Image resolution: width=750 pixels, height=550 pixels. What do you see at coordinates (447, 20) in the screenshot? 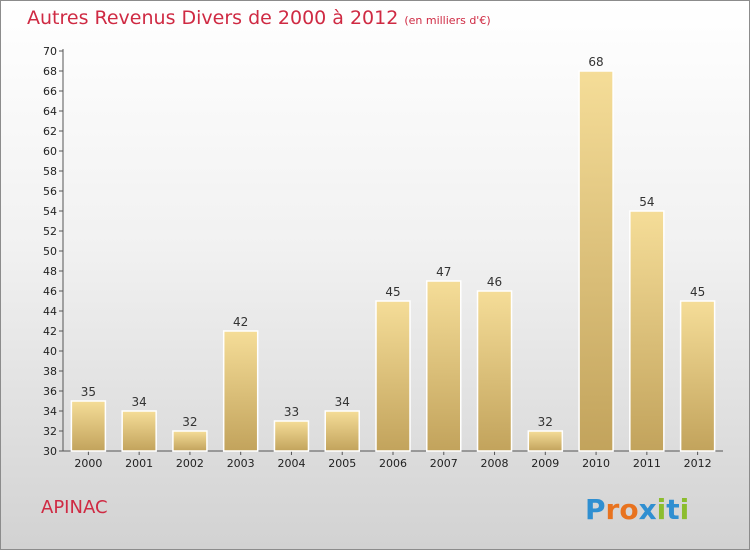
I see `title-unit: (en milliers d'€)` at bounding box center [447, 20].